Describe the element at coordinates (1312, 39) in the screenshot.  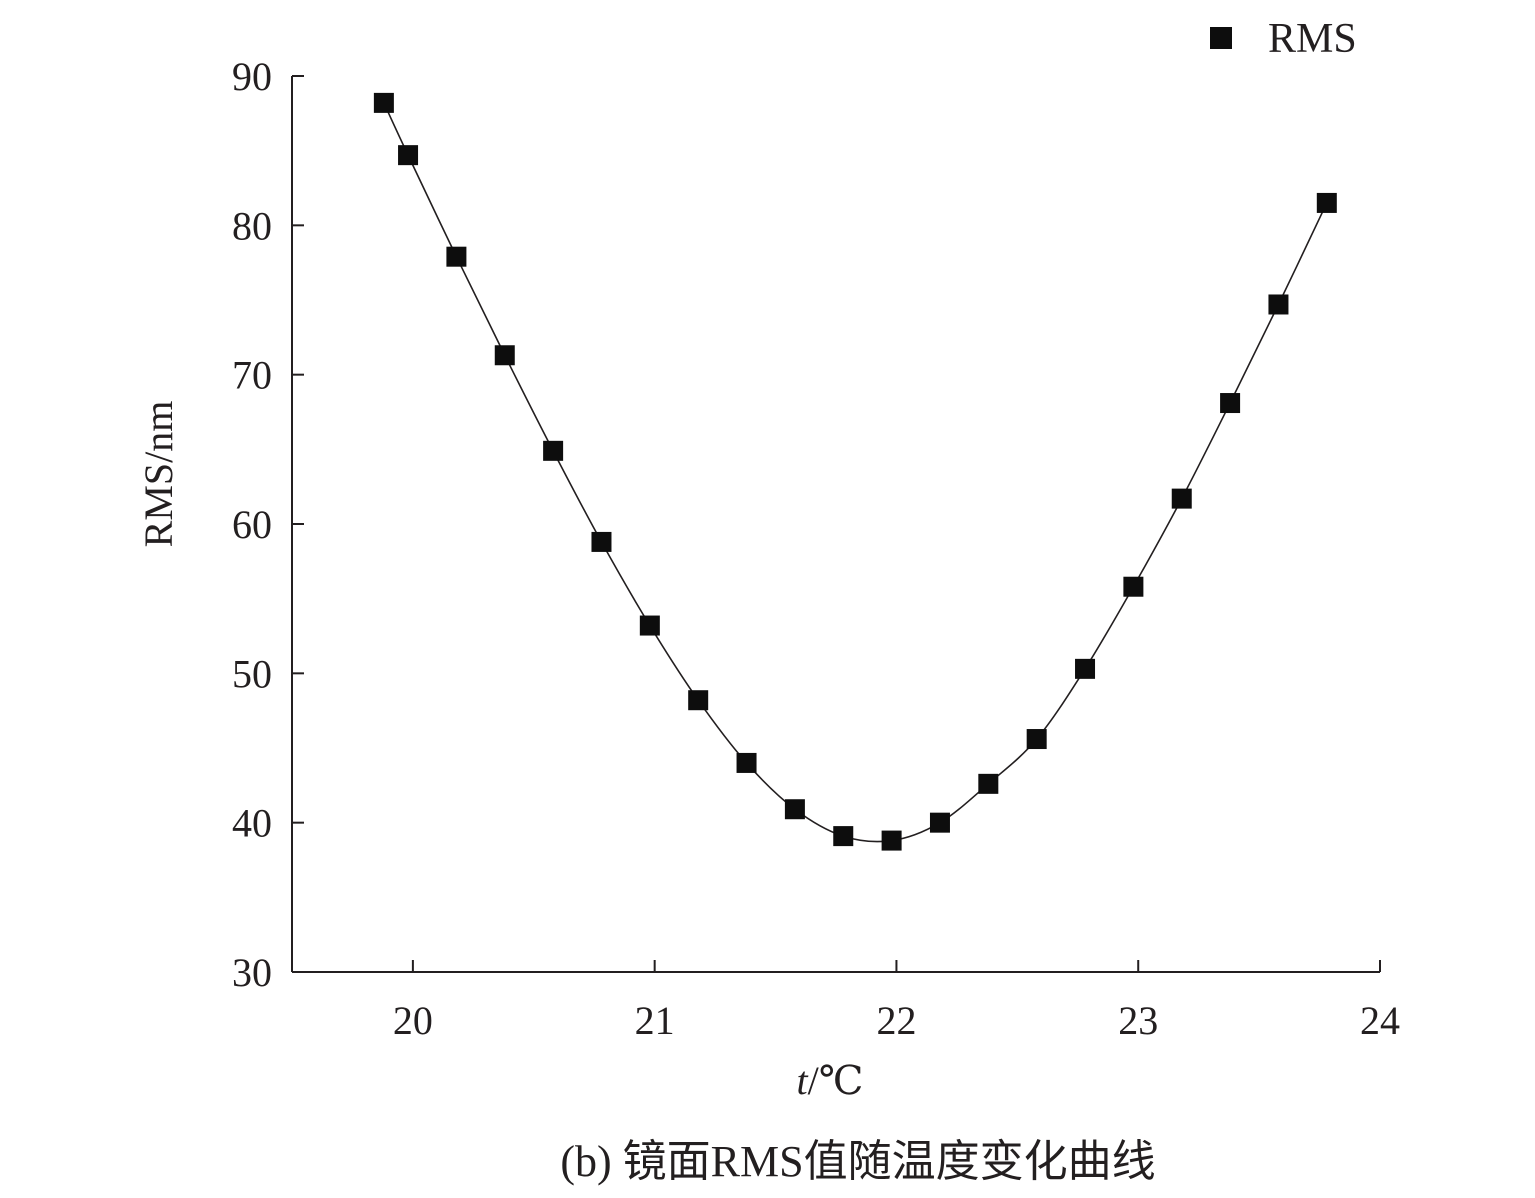
I see `legend-label: RMS` at that location.